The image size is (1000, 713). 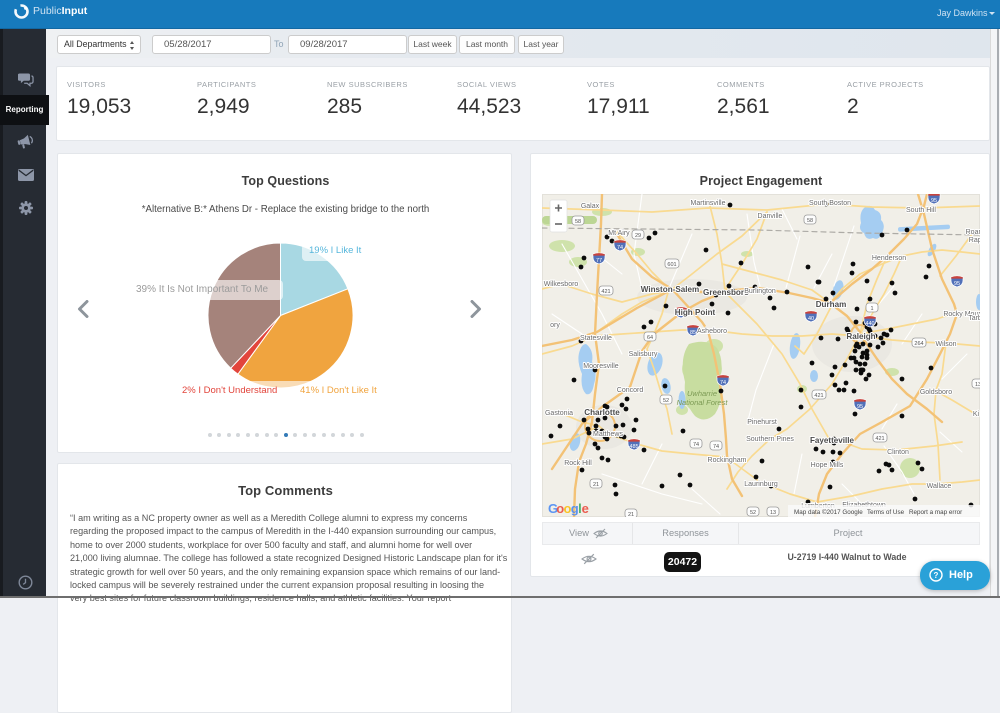 I want to click on svg-text: 264, so click(x=918, y=344).